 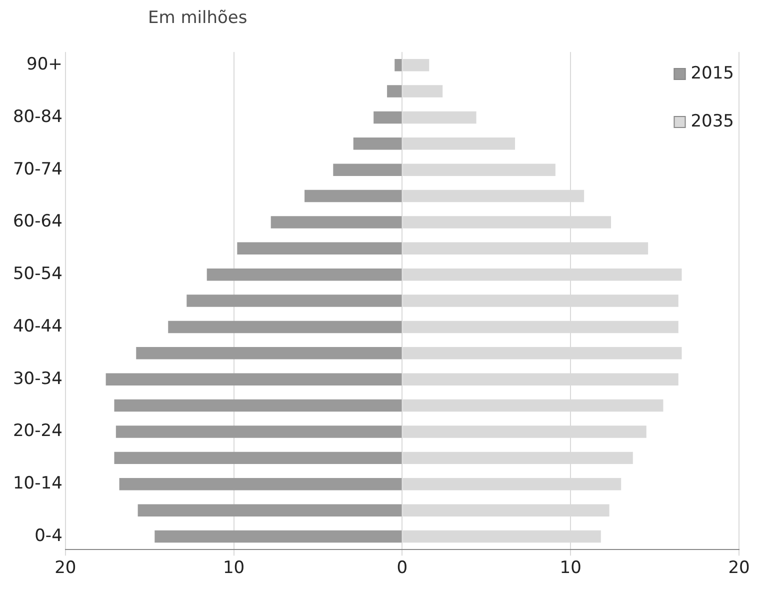 I want to click on x-tick-label: 0, so click(x=402, y=568).